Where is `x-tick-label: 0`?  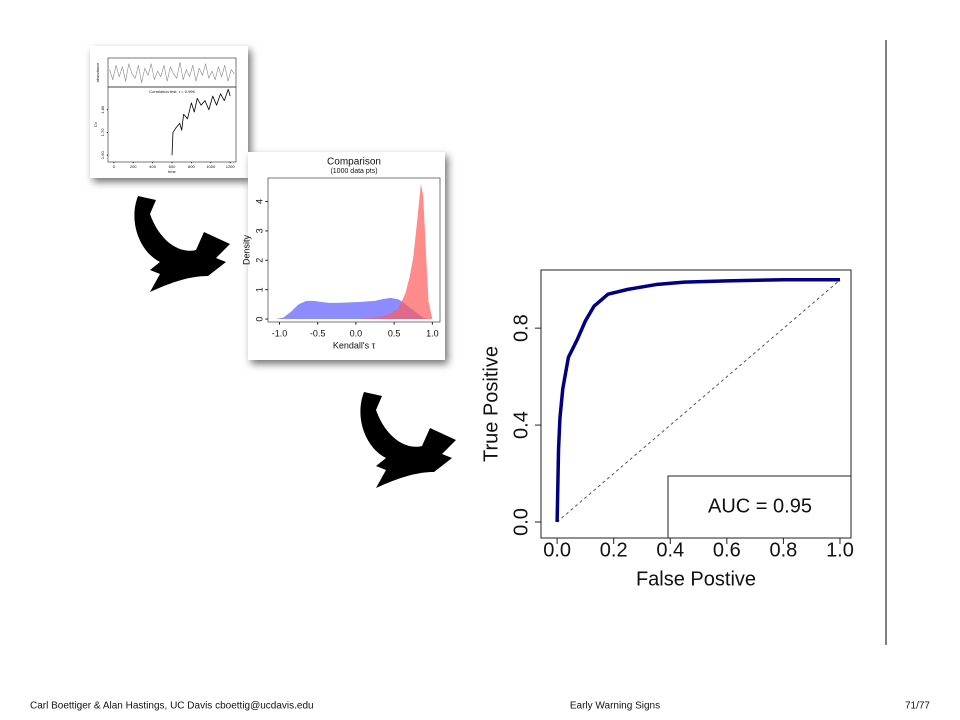
x-tick-label: 0 is located at coordinates (114, 166).